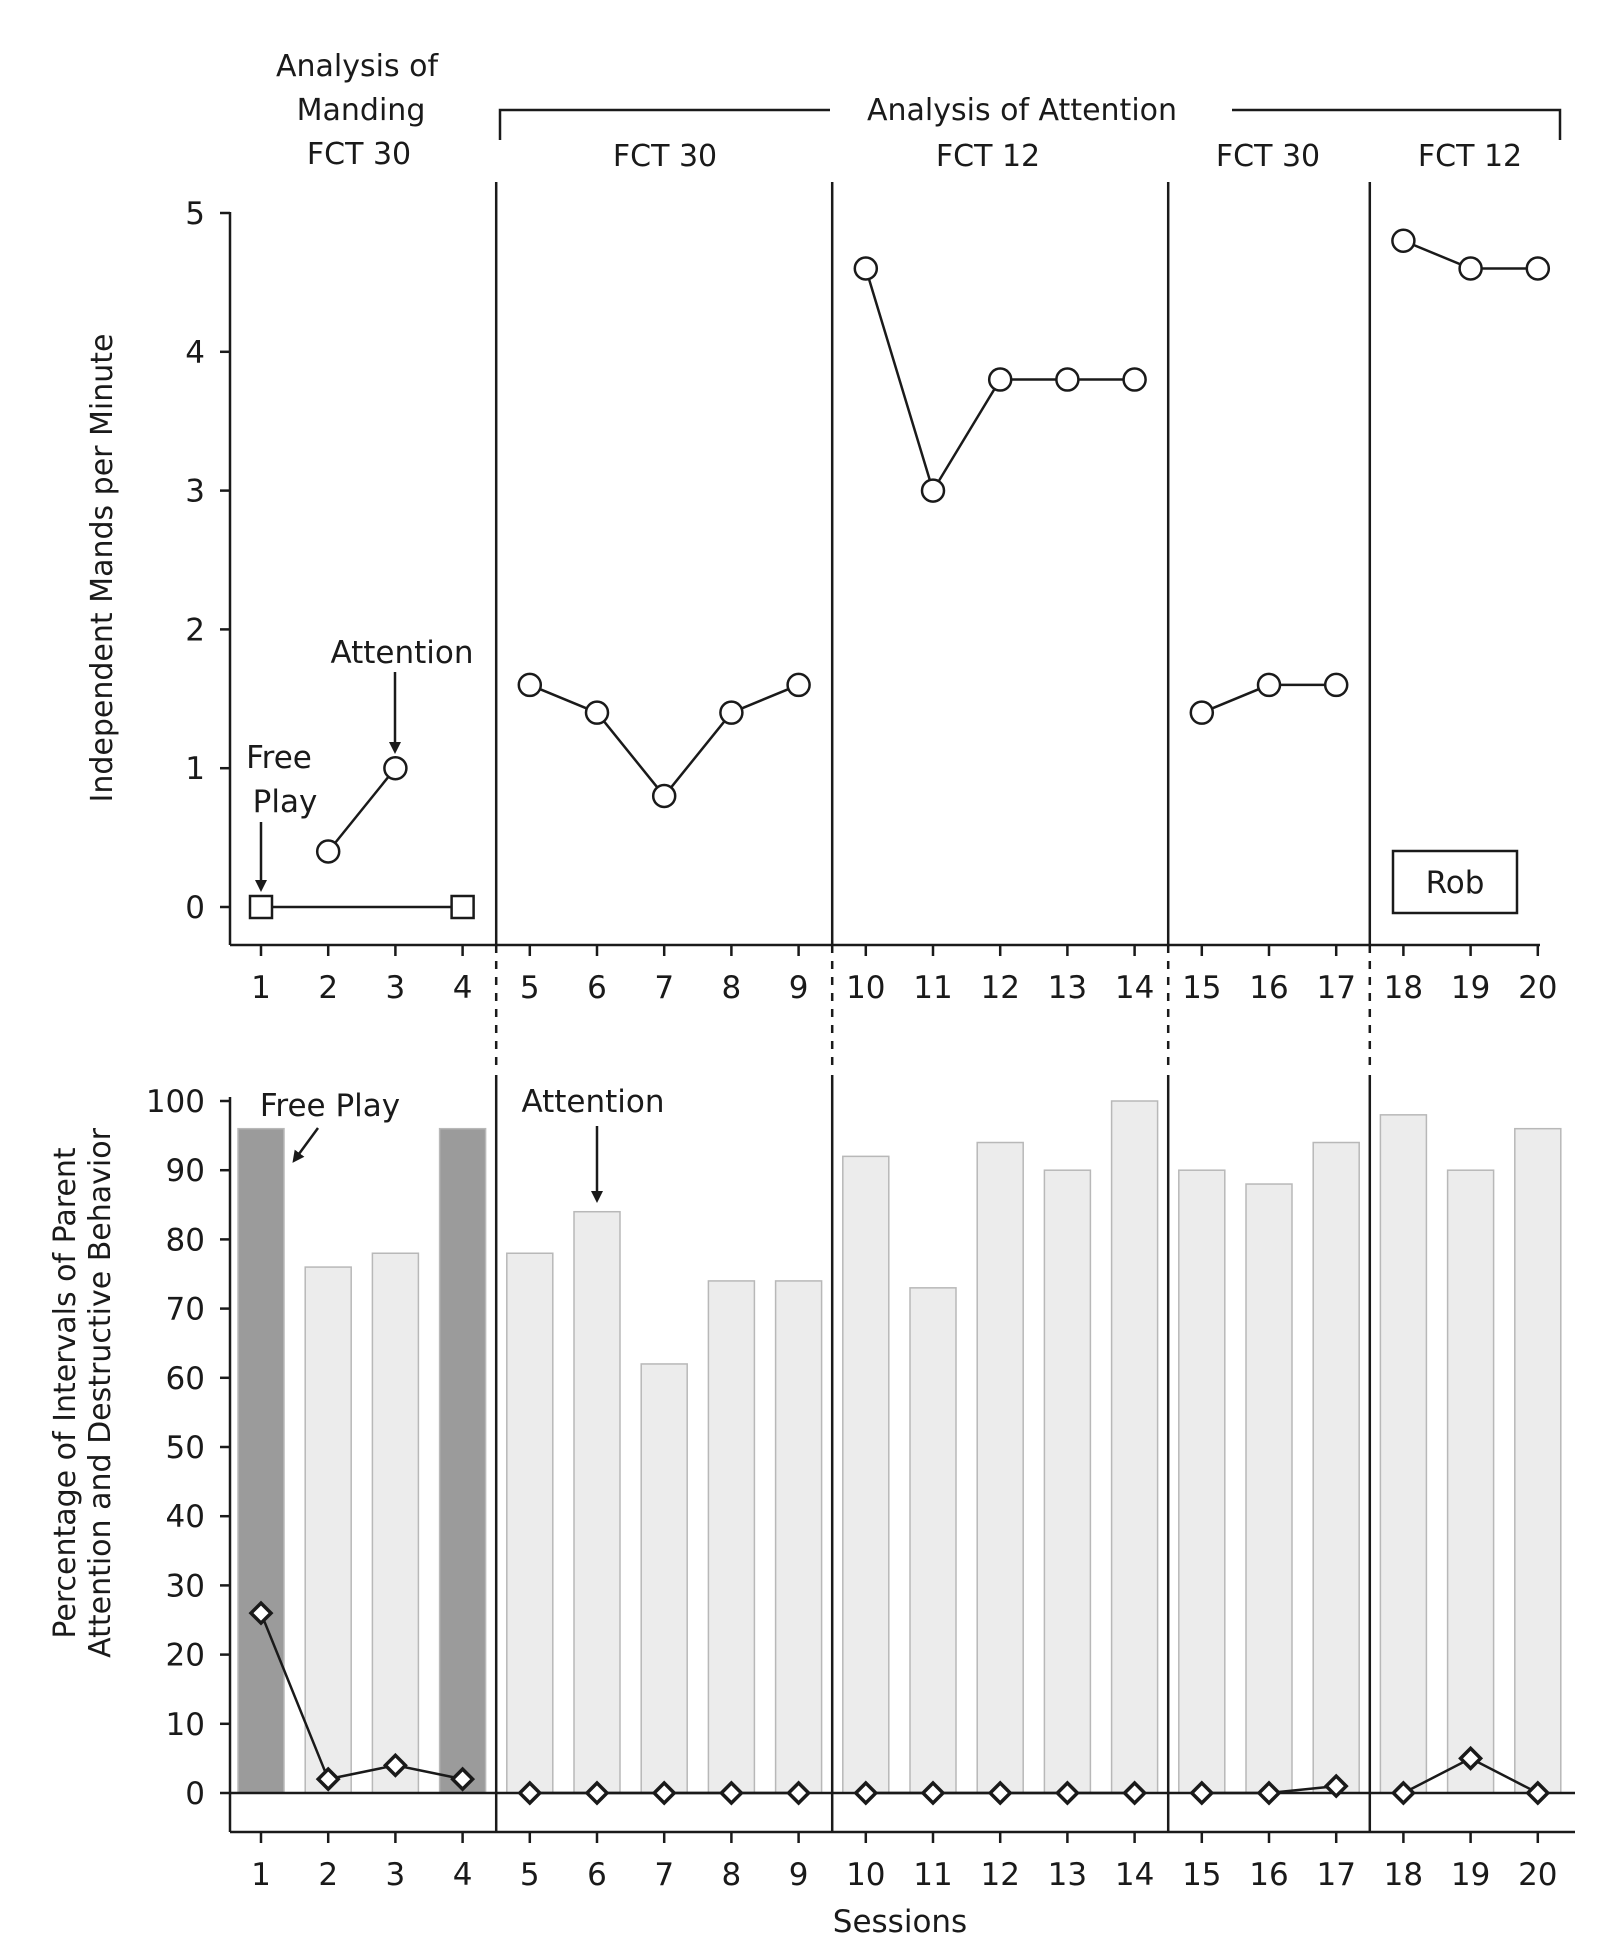 This screenshot has width=1613, height=1939. What do you see at coordinates (396, 988) in the screenshot?
I see `top-x-tick-label: 3` at bounding box center [396, 988].